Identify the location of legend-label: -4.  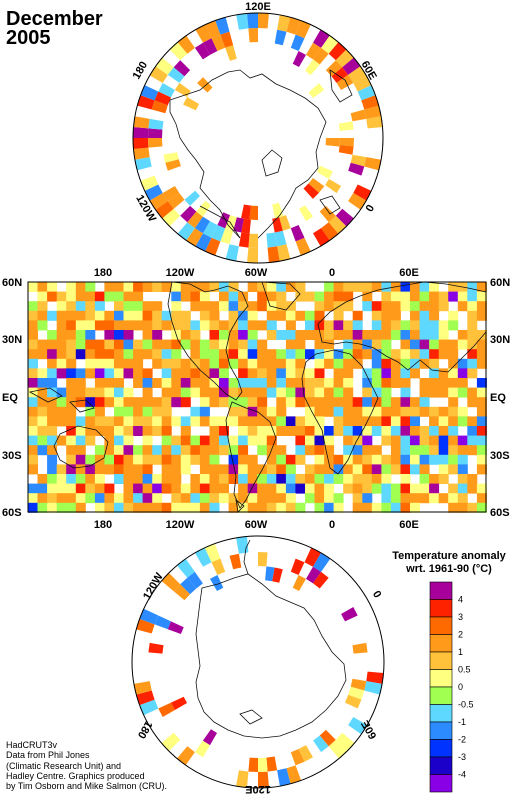
(462, 775).